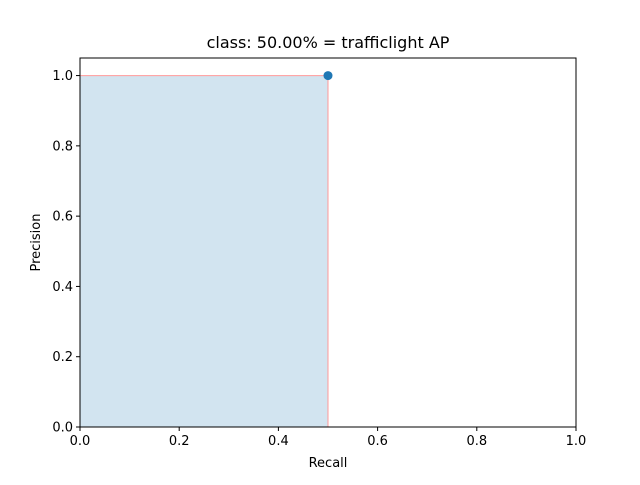  Describe the element at coordinates (576, 441) in the screenshot. I see `x-tick-label-5: 1.0` at that location.